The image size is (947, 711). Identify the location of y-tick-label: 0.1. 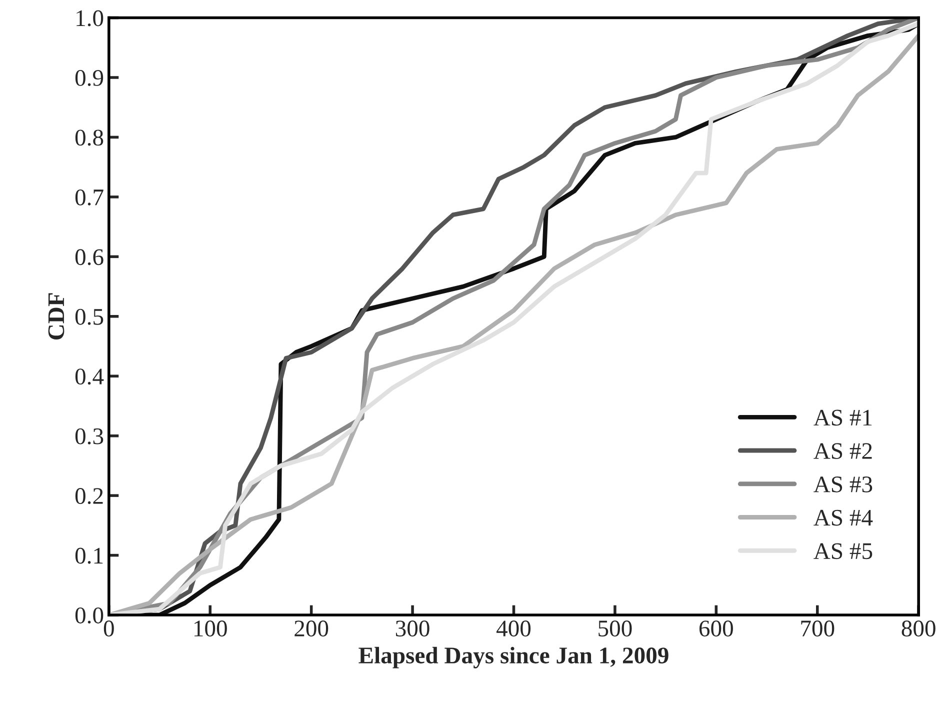
(89, 556).